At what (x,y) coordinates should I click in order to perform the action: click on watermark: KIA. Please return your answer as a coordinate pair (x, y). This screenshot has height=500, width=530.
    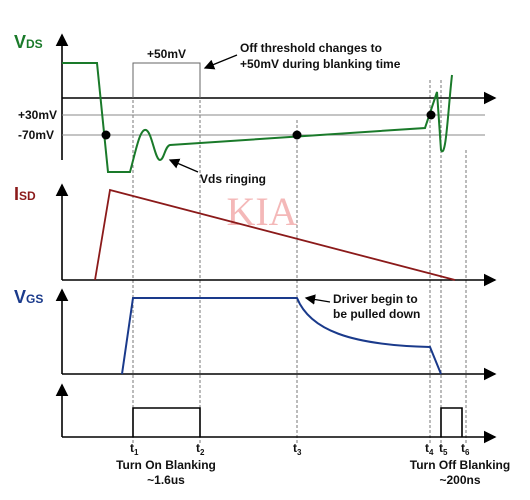
    Looking at the image, I should click on (261, 211).